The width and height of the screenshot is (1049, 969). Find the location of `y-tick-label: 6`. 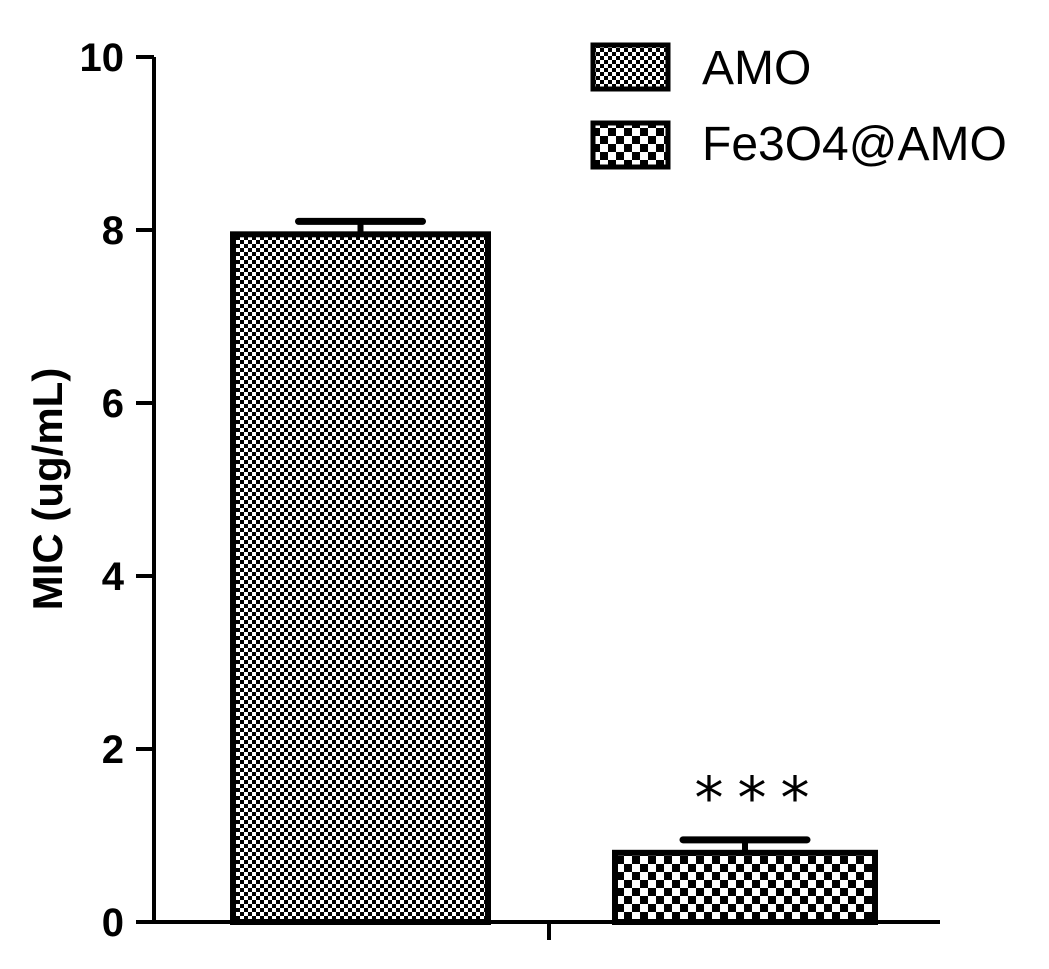

y-tick-label: 6 is located at coordinates (113, 404).